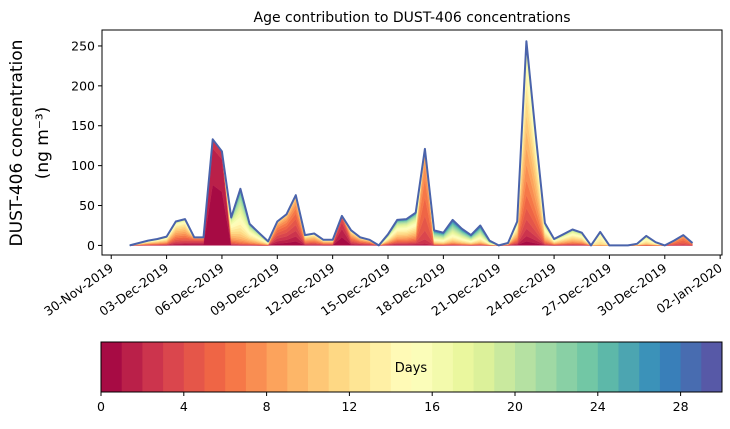  What do you see at coordinates (432, 406) in the screenshot?
I see `colorbar-tick-label: 16` at bounding box center [432, 406].